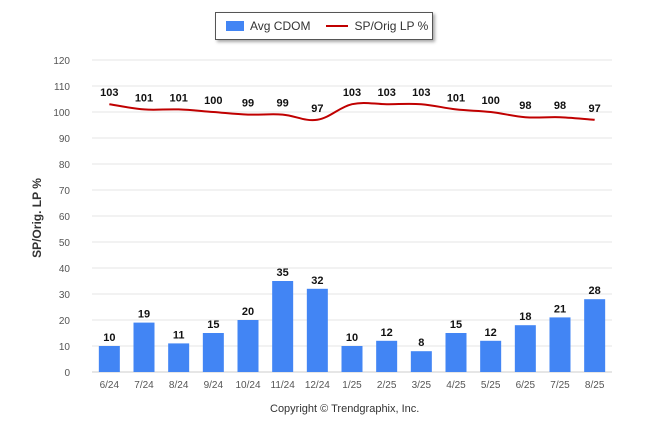  Describe the element at coordinates (280, 26) in the screenshot. I see `legend-bar-label: Avg CDOM` at that location.